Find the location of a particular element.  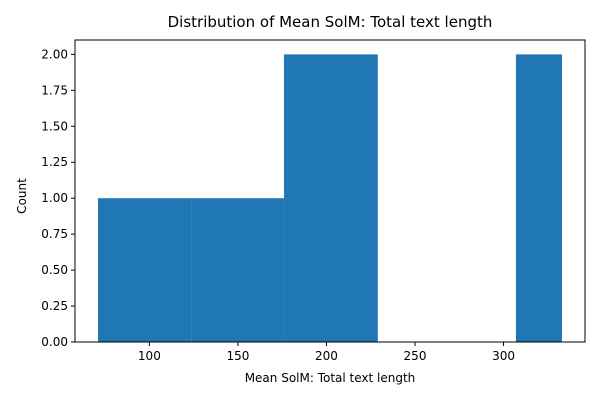

y-tick-label: 2.00 is located at coordinates (54, 54).